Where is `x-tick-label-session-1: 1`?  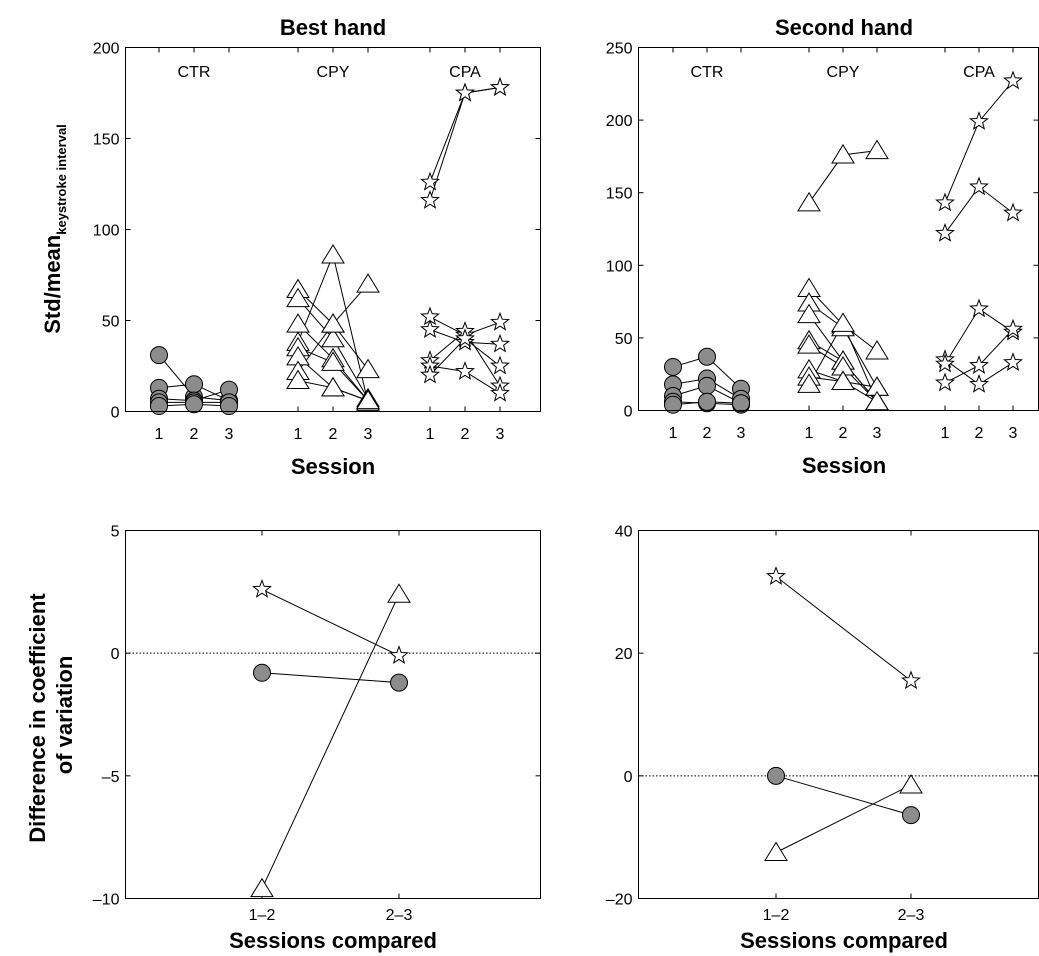 x-tick-label-session-1: 1 is located at coordinates (673, 433).